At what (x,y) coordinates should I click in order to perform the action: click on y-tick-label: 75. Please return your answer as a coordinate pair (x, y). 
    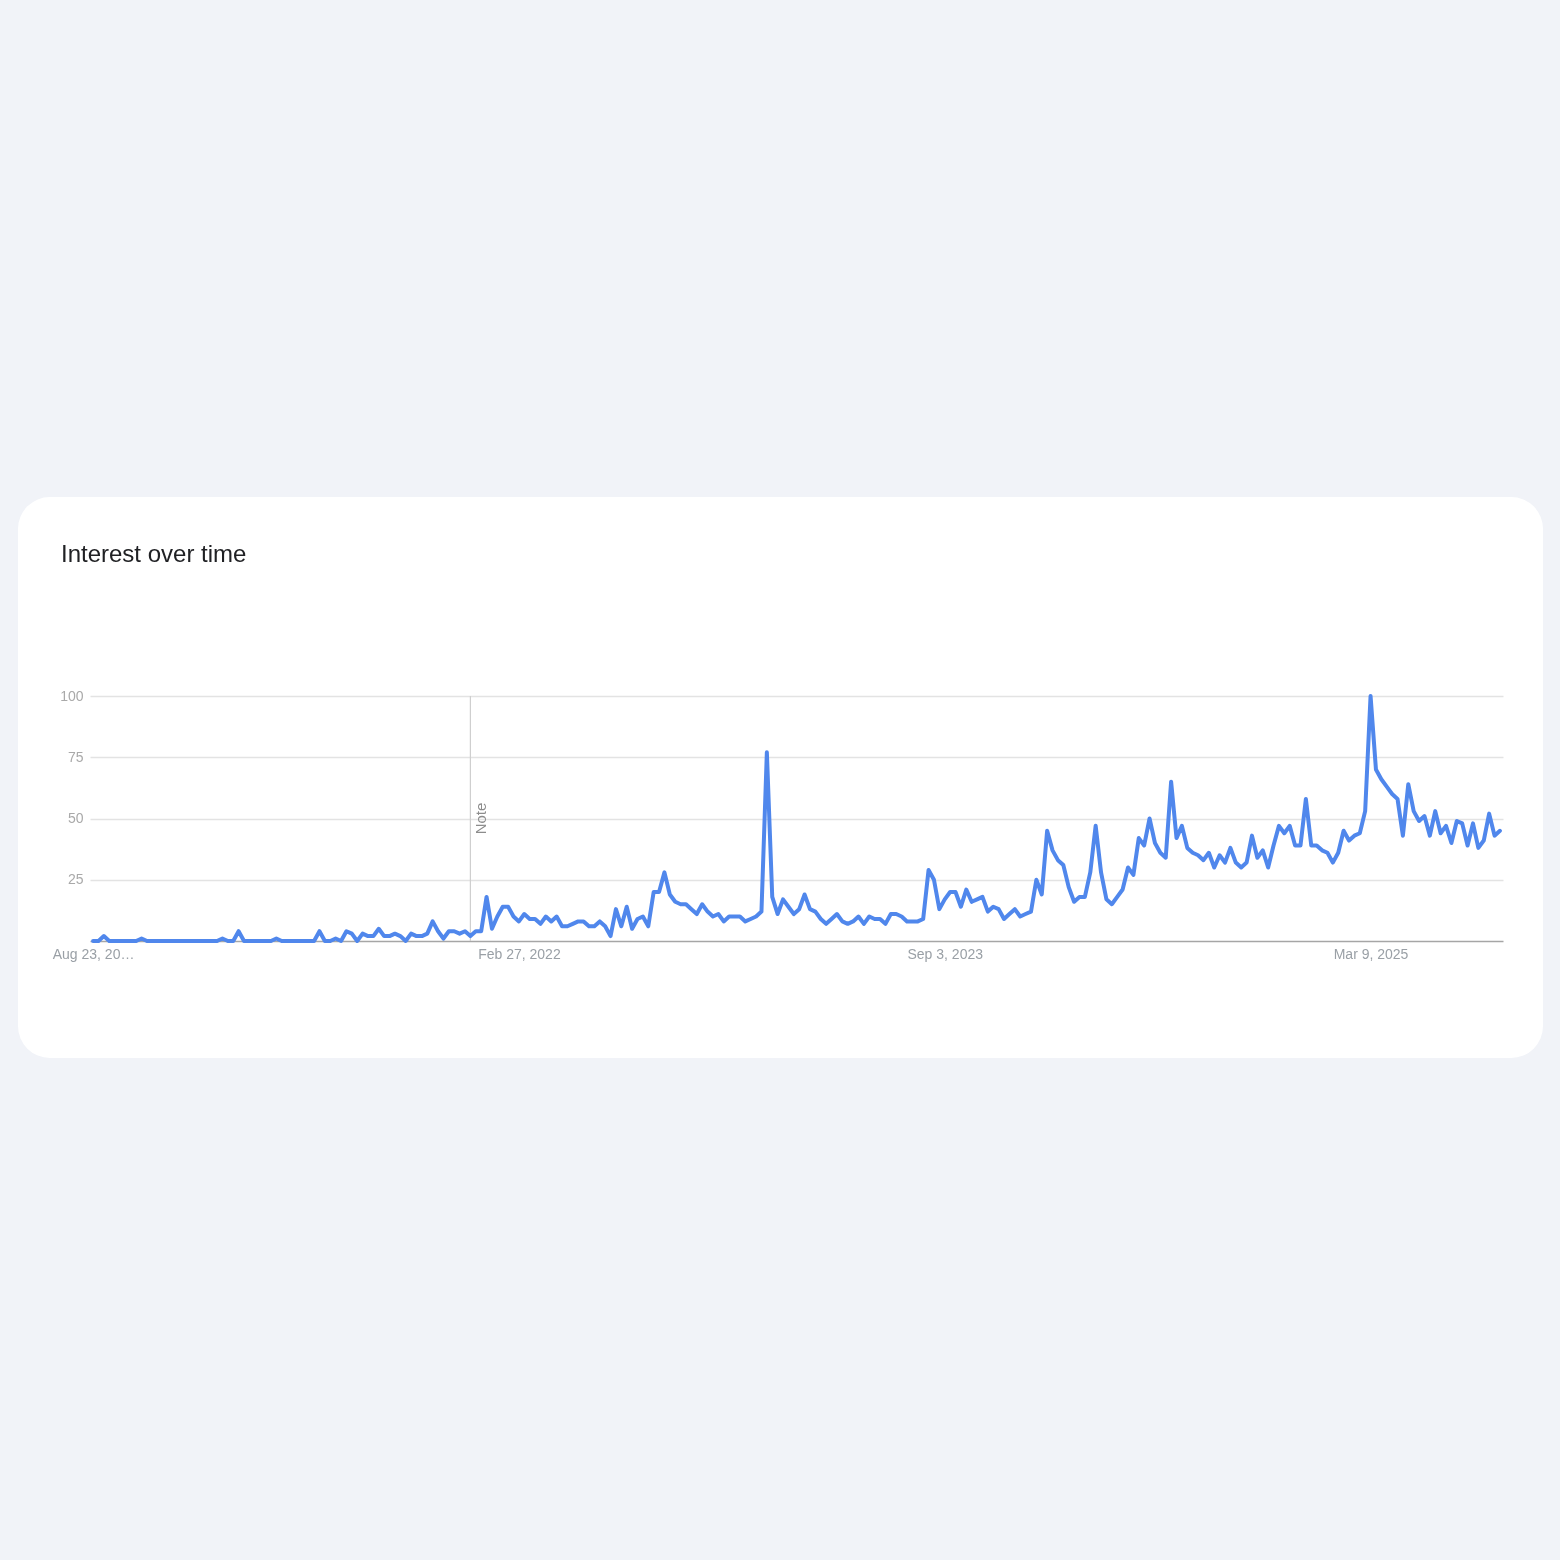
    Looking at the image, I should click on (75, 756).